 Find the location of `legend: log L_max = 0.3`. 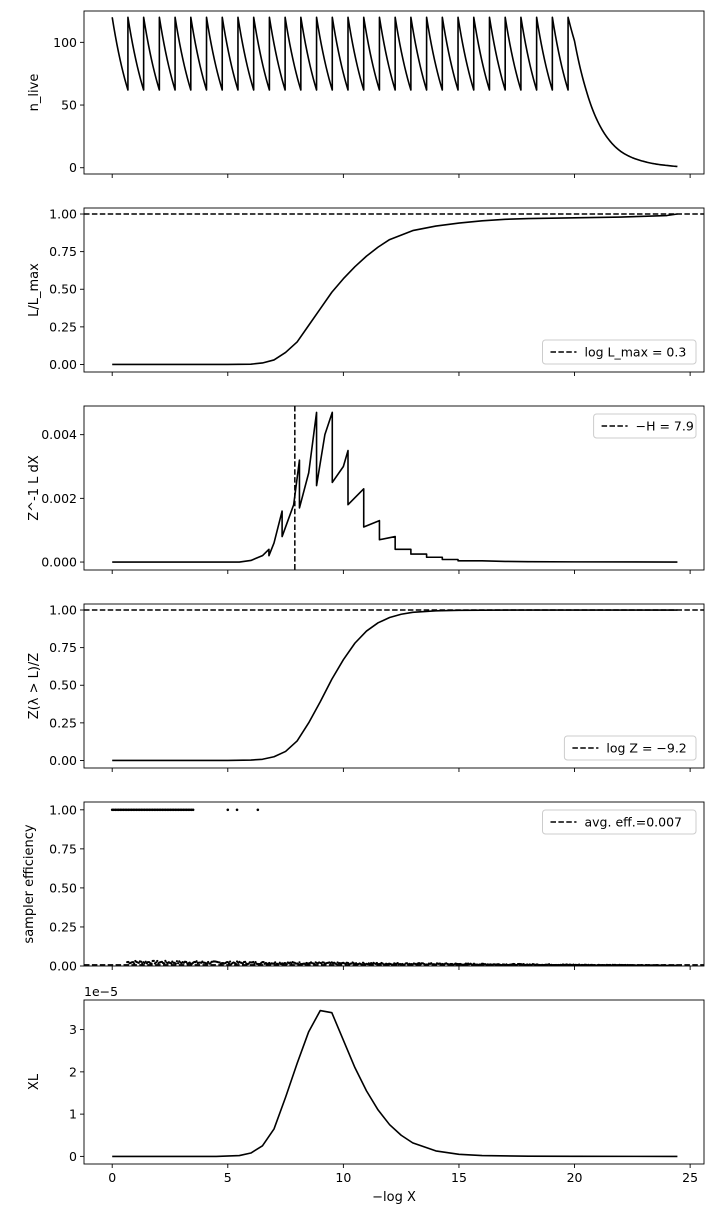

legend: log L_max = 0.3 is located at coordinates (619, 352).